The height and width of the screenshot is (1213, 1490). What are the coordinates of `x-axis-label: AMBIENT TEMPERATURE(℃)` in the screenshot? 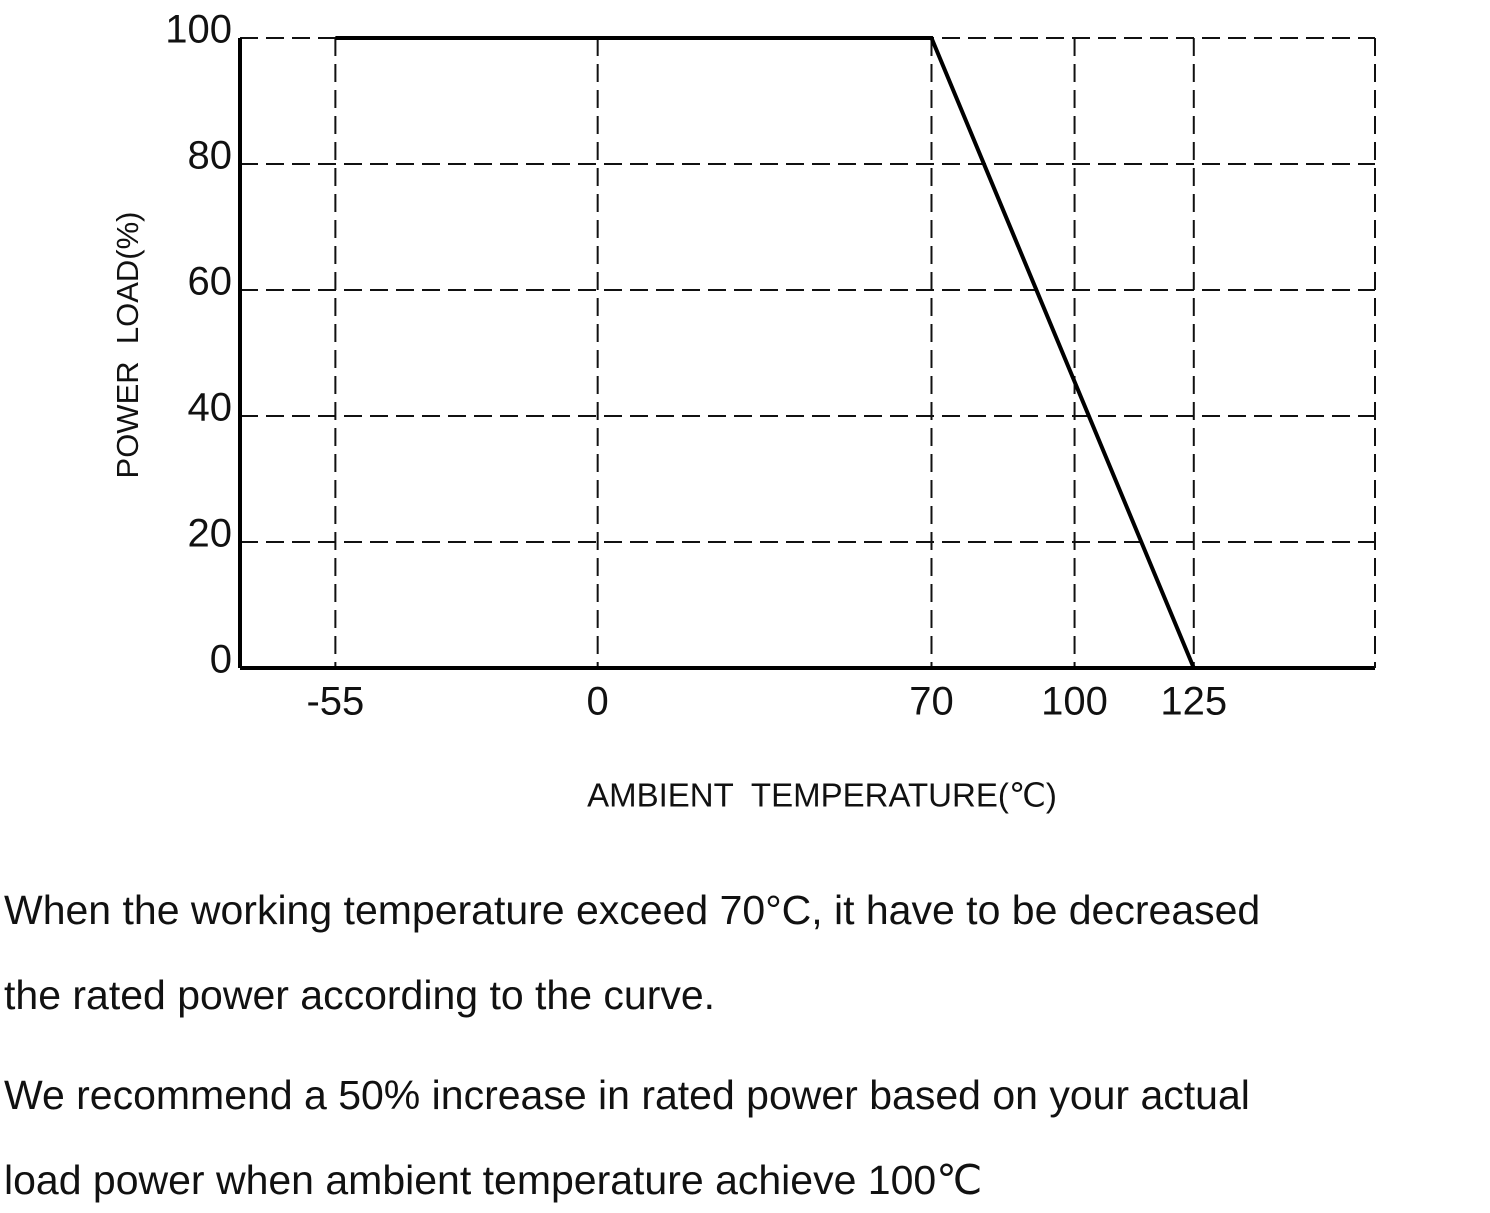 It's located at (822, 795).